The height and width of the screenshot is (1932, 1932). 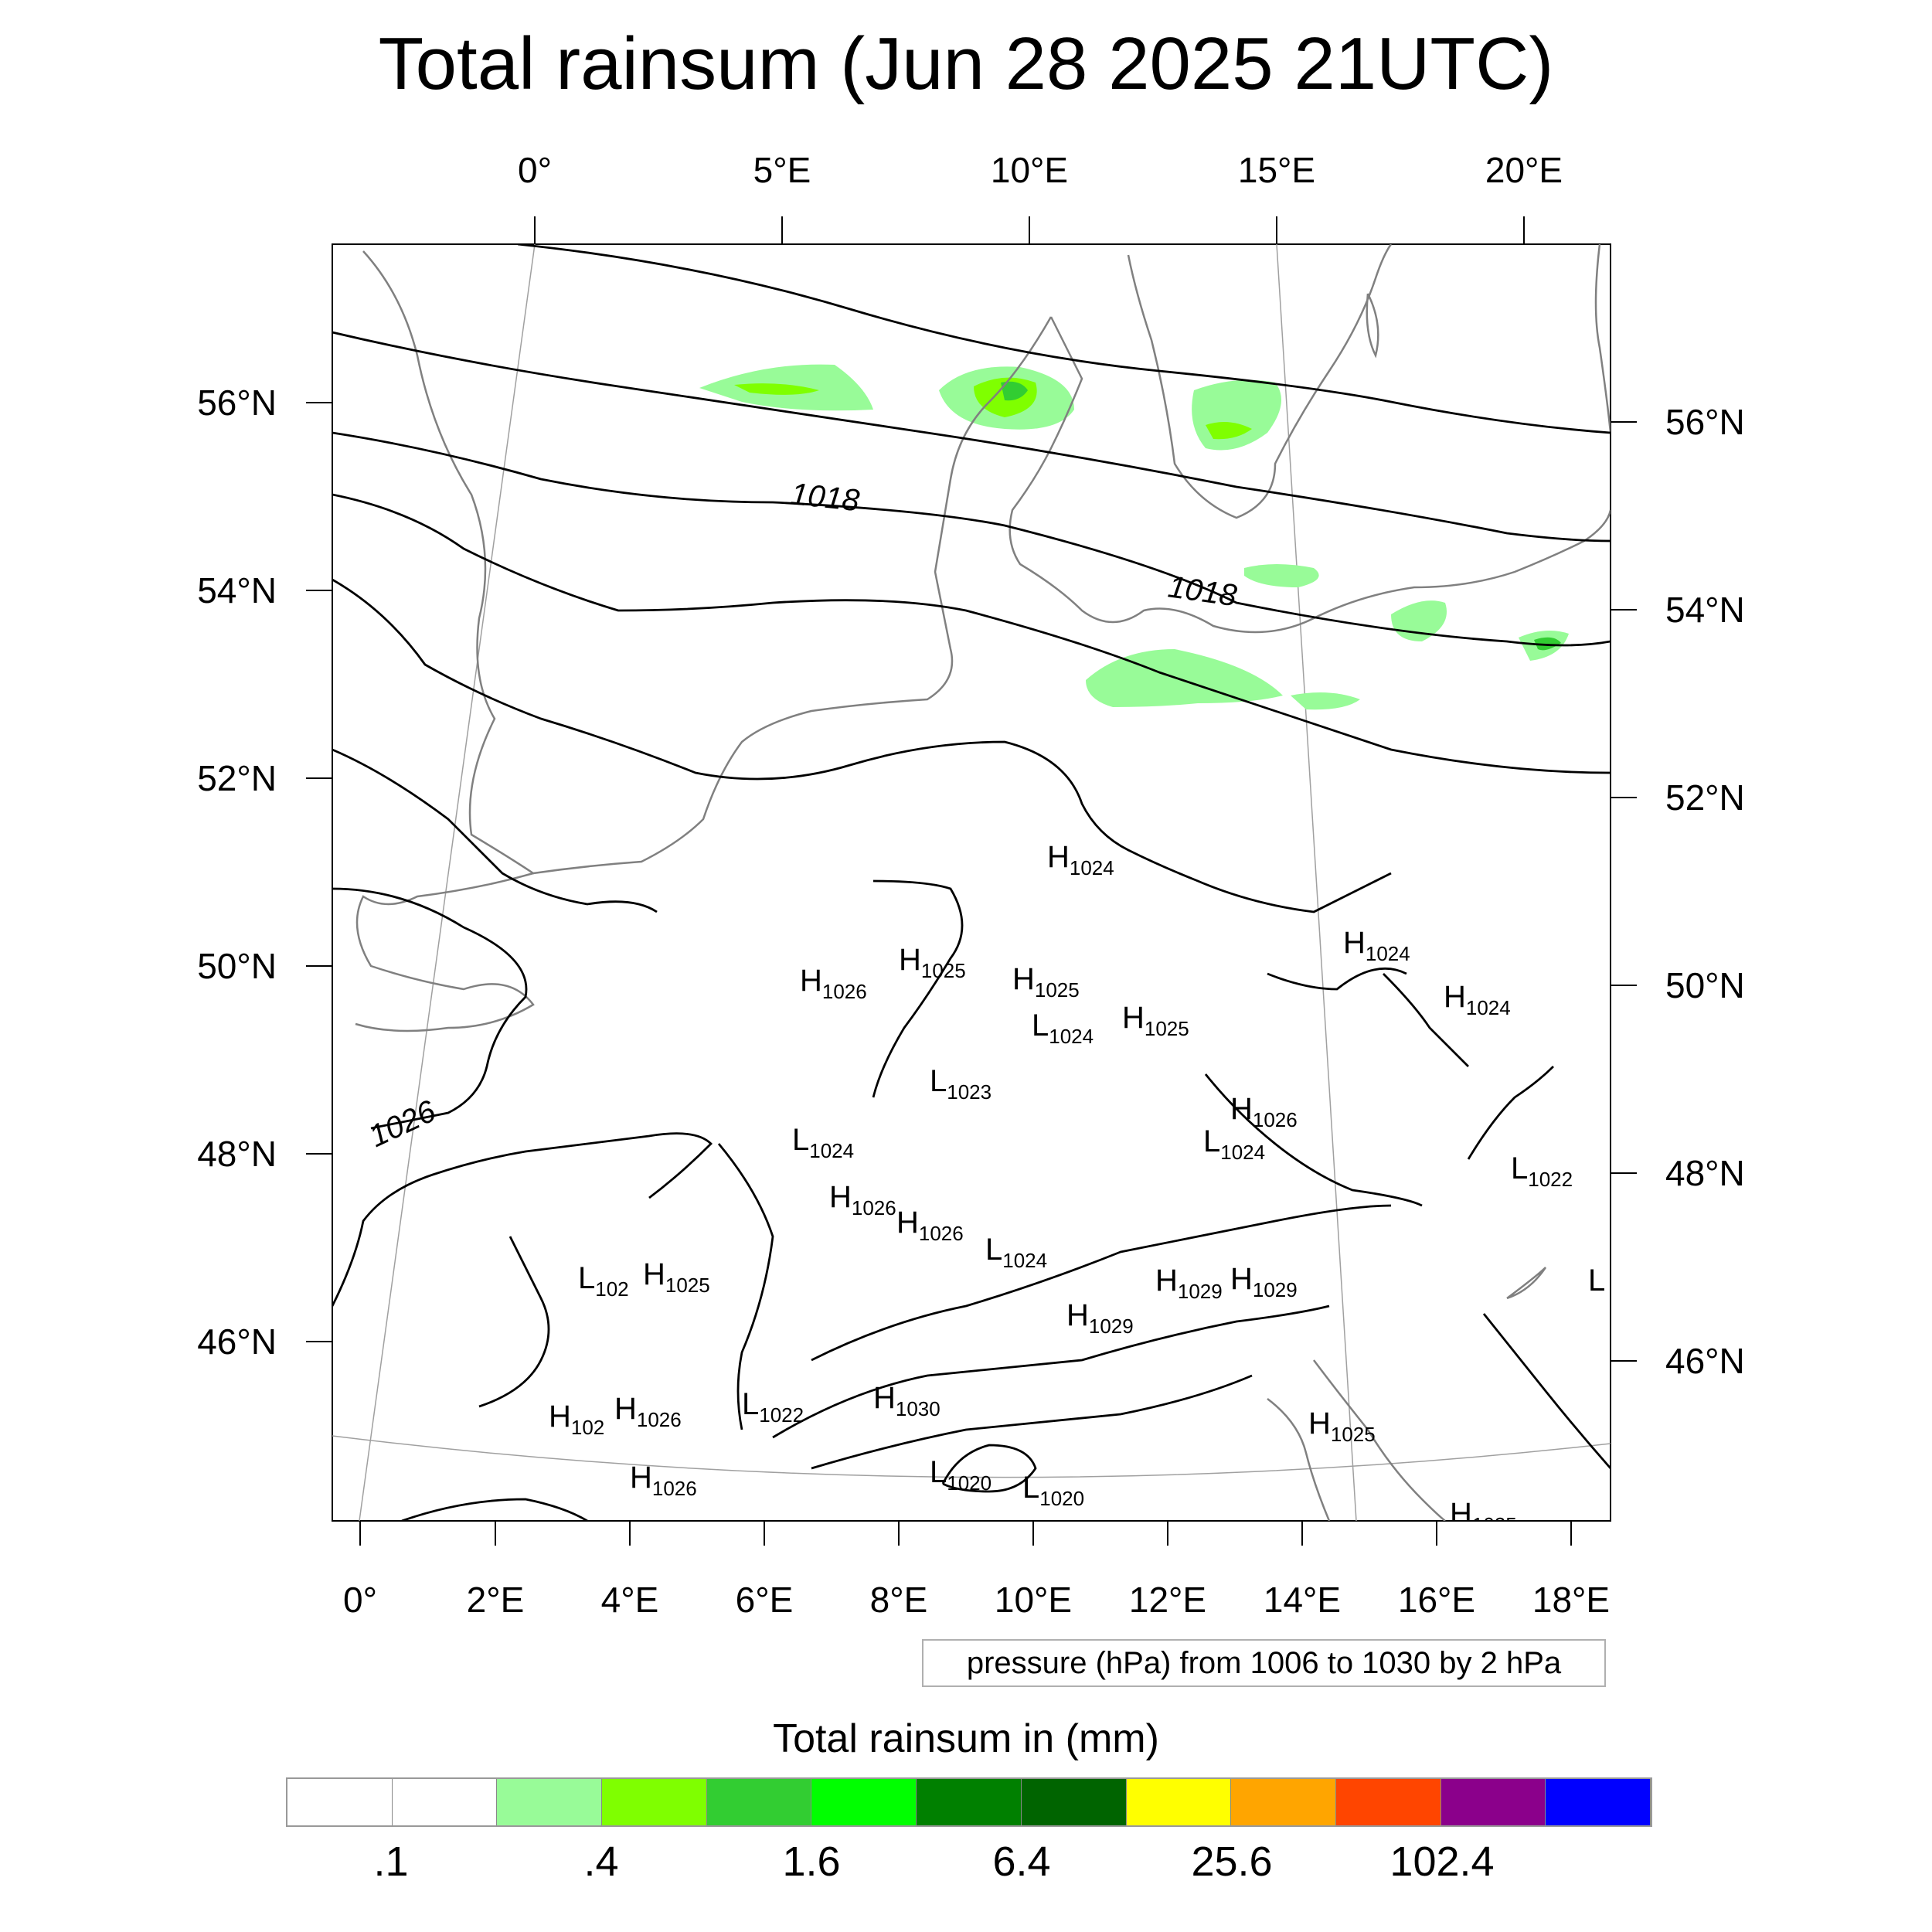 I want to click on rain-area-east, so click(x=1326, y=701).